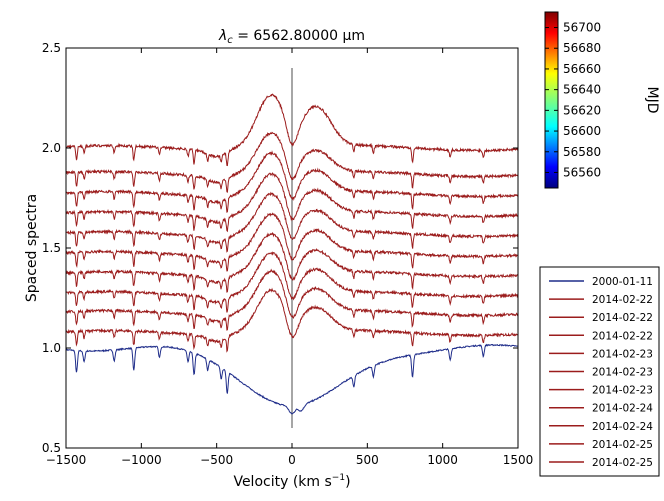 Image resolution: width=664 pixels, height=501 pixels. What do you see at coordinates (582, 69) in the screenshot?
I see `colorbar-tick-label: 56660` at bounding box center [582, 69].